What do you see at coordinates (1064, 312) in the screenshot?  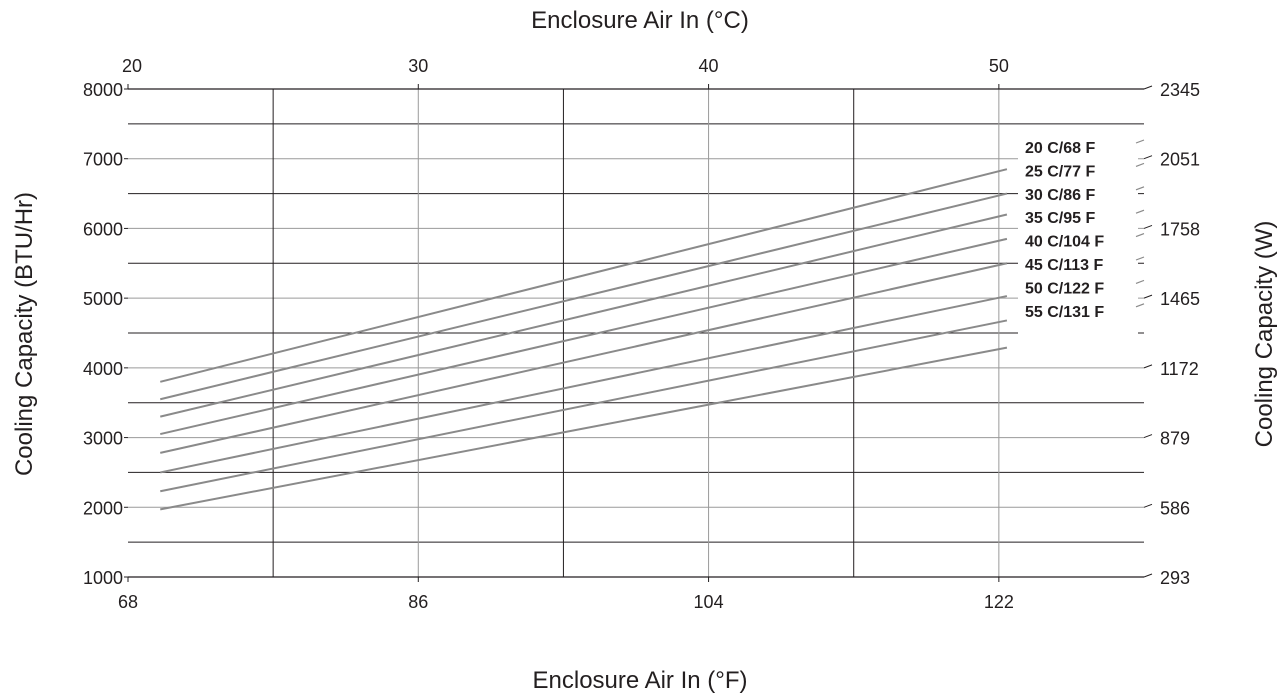 I see `series-label: 55 C/131 F` at bounding box center [1064, 312].